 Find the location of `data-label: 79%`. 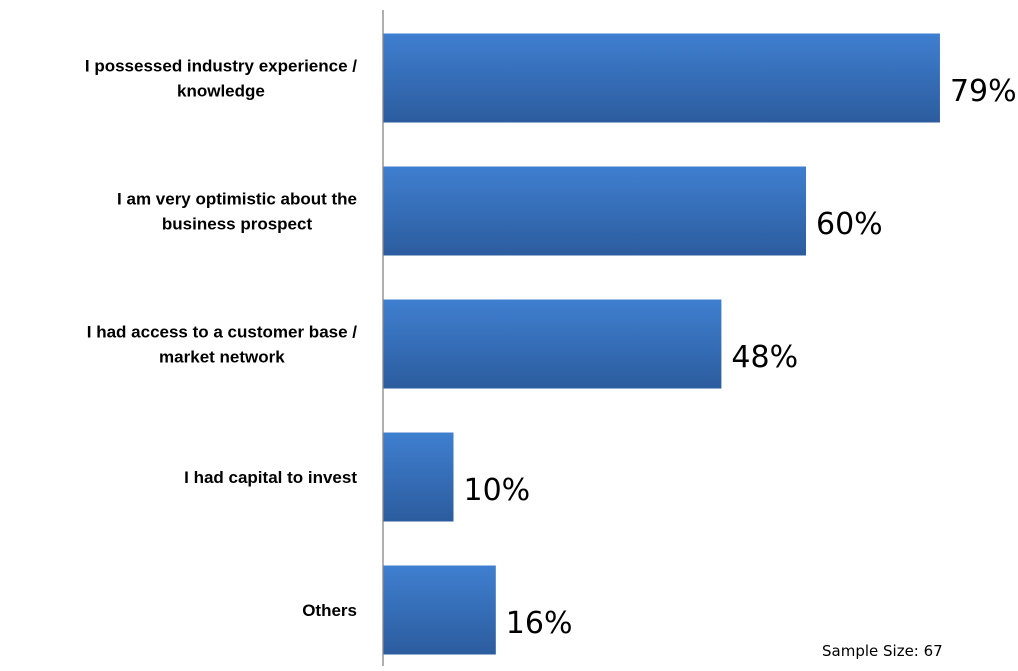

data-label: 79% is located at coordinates (983, 91).